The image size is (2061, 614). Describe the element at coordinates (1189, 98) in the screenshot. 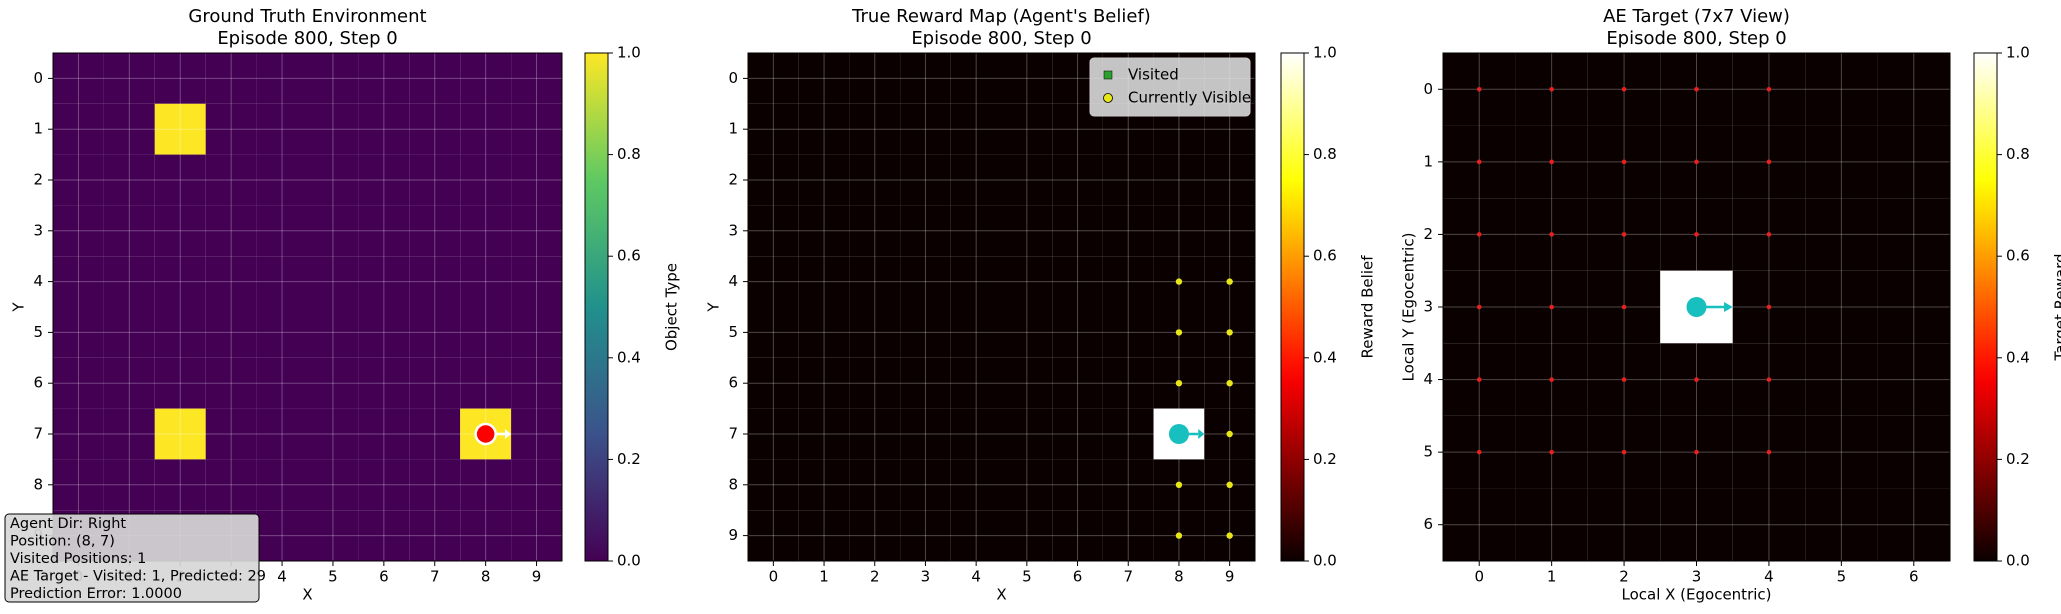

I see `legend-label: Currently Visible` at that location.